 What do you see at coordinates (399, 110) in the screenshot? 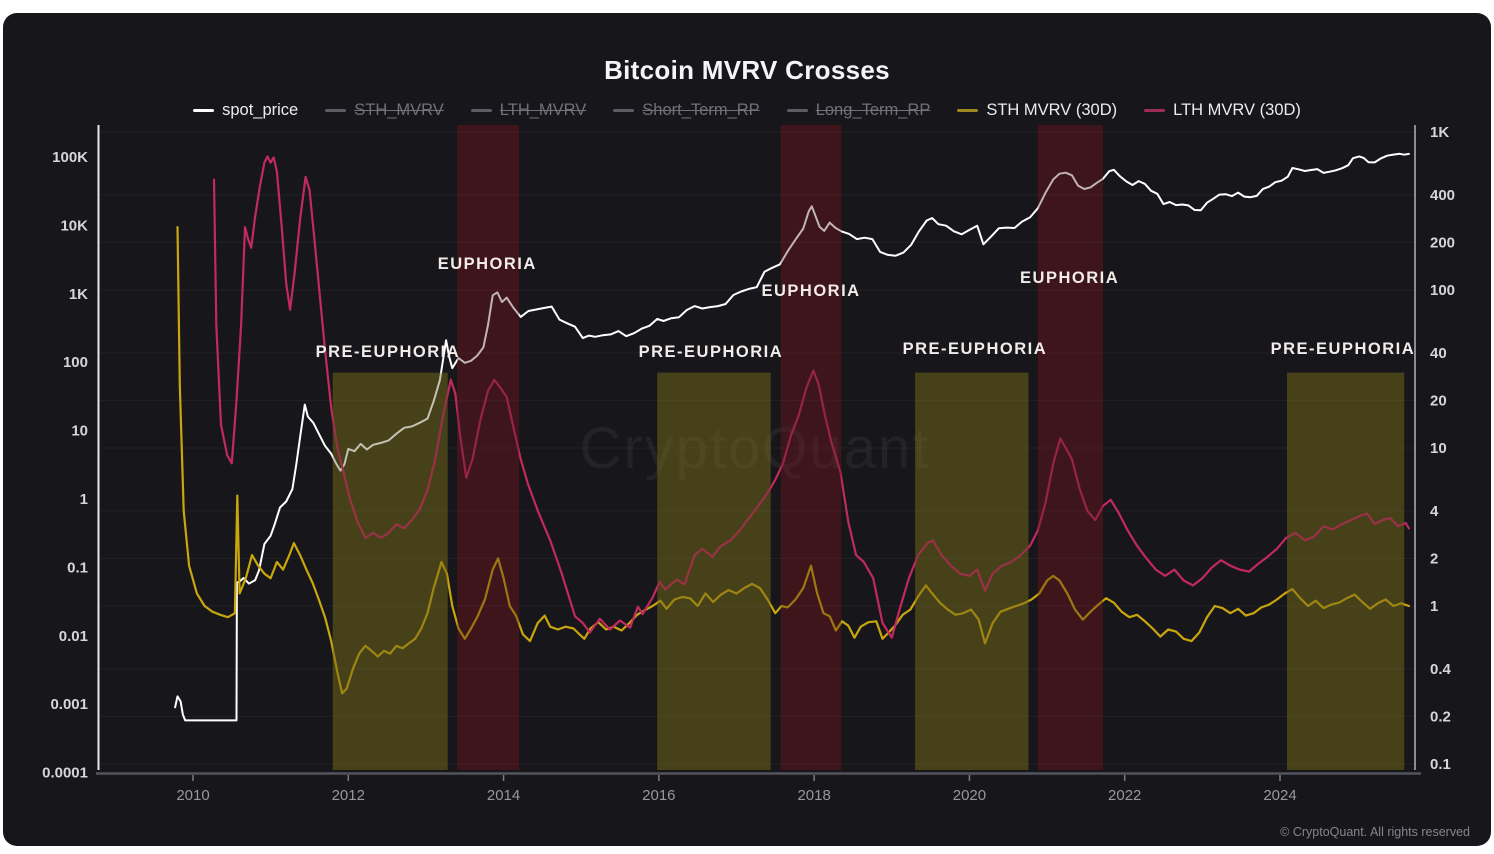
I see `legend-item-label: STH_MVRV` at bounding box center [399, 110].